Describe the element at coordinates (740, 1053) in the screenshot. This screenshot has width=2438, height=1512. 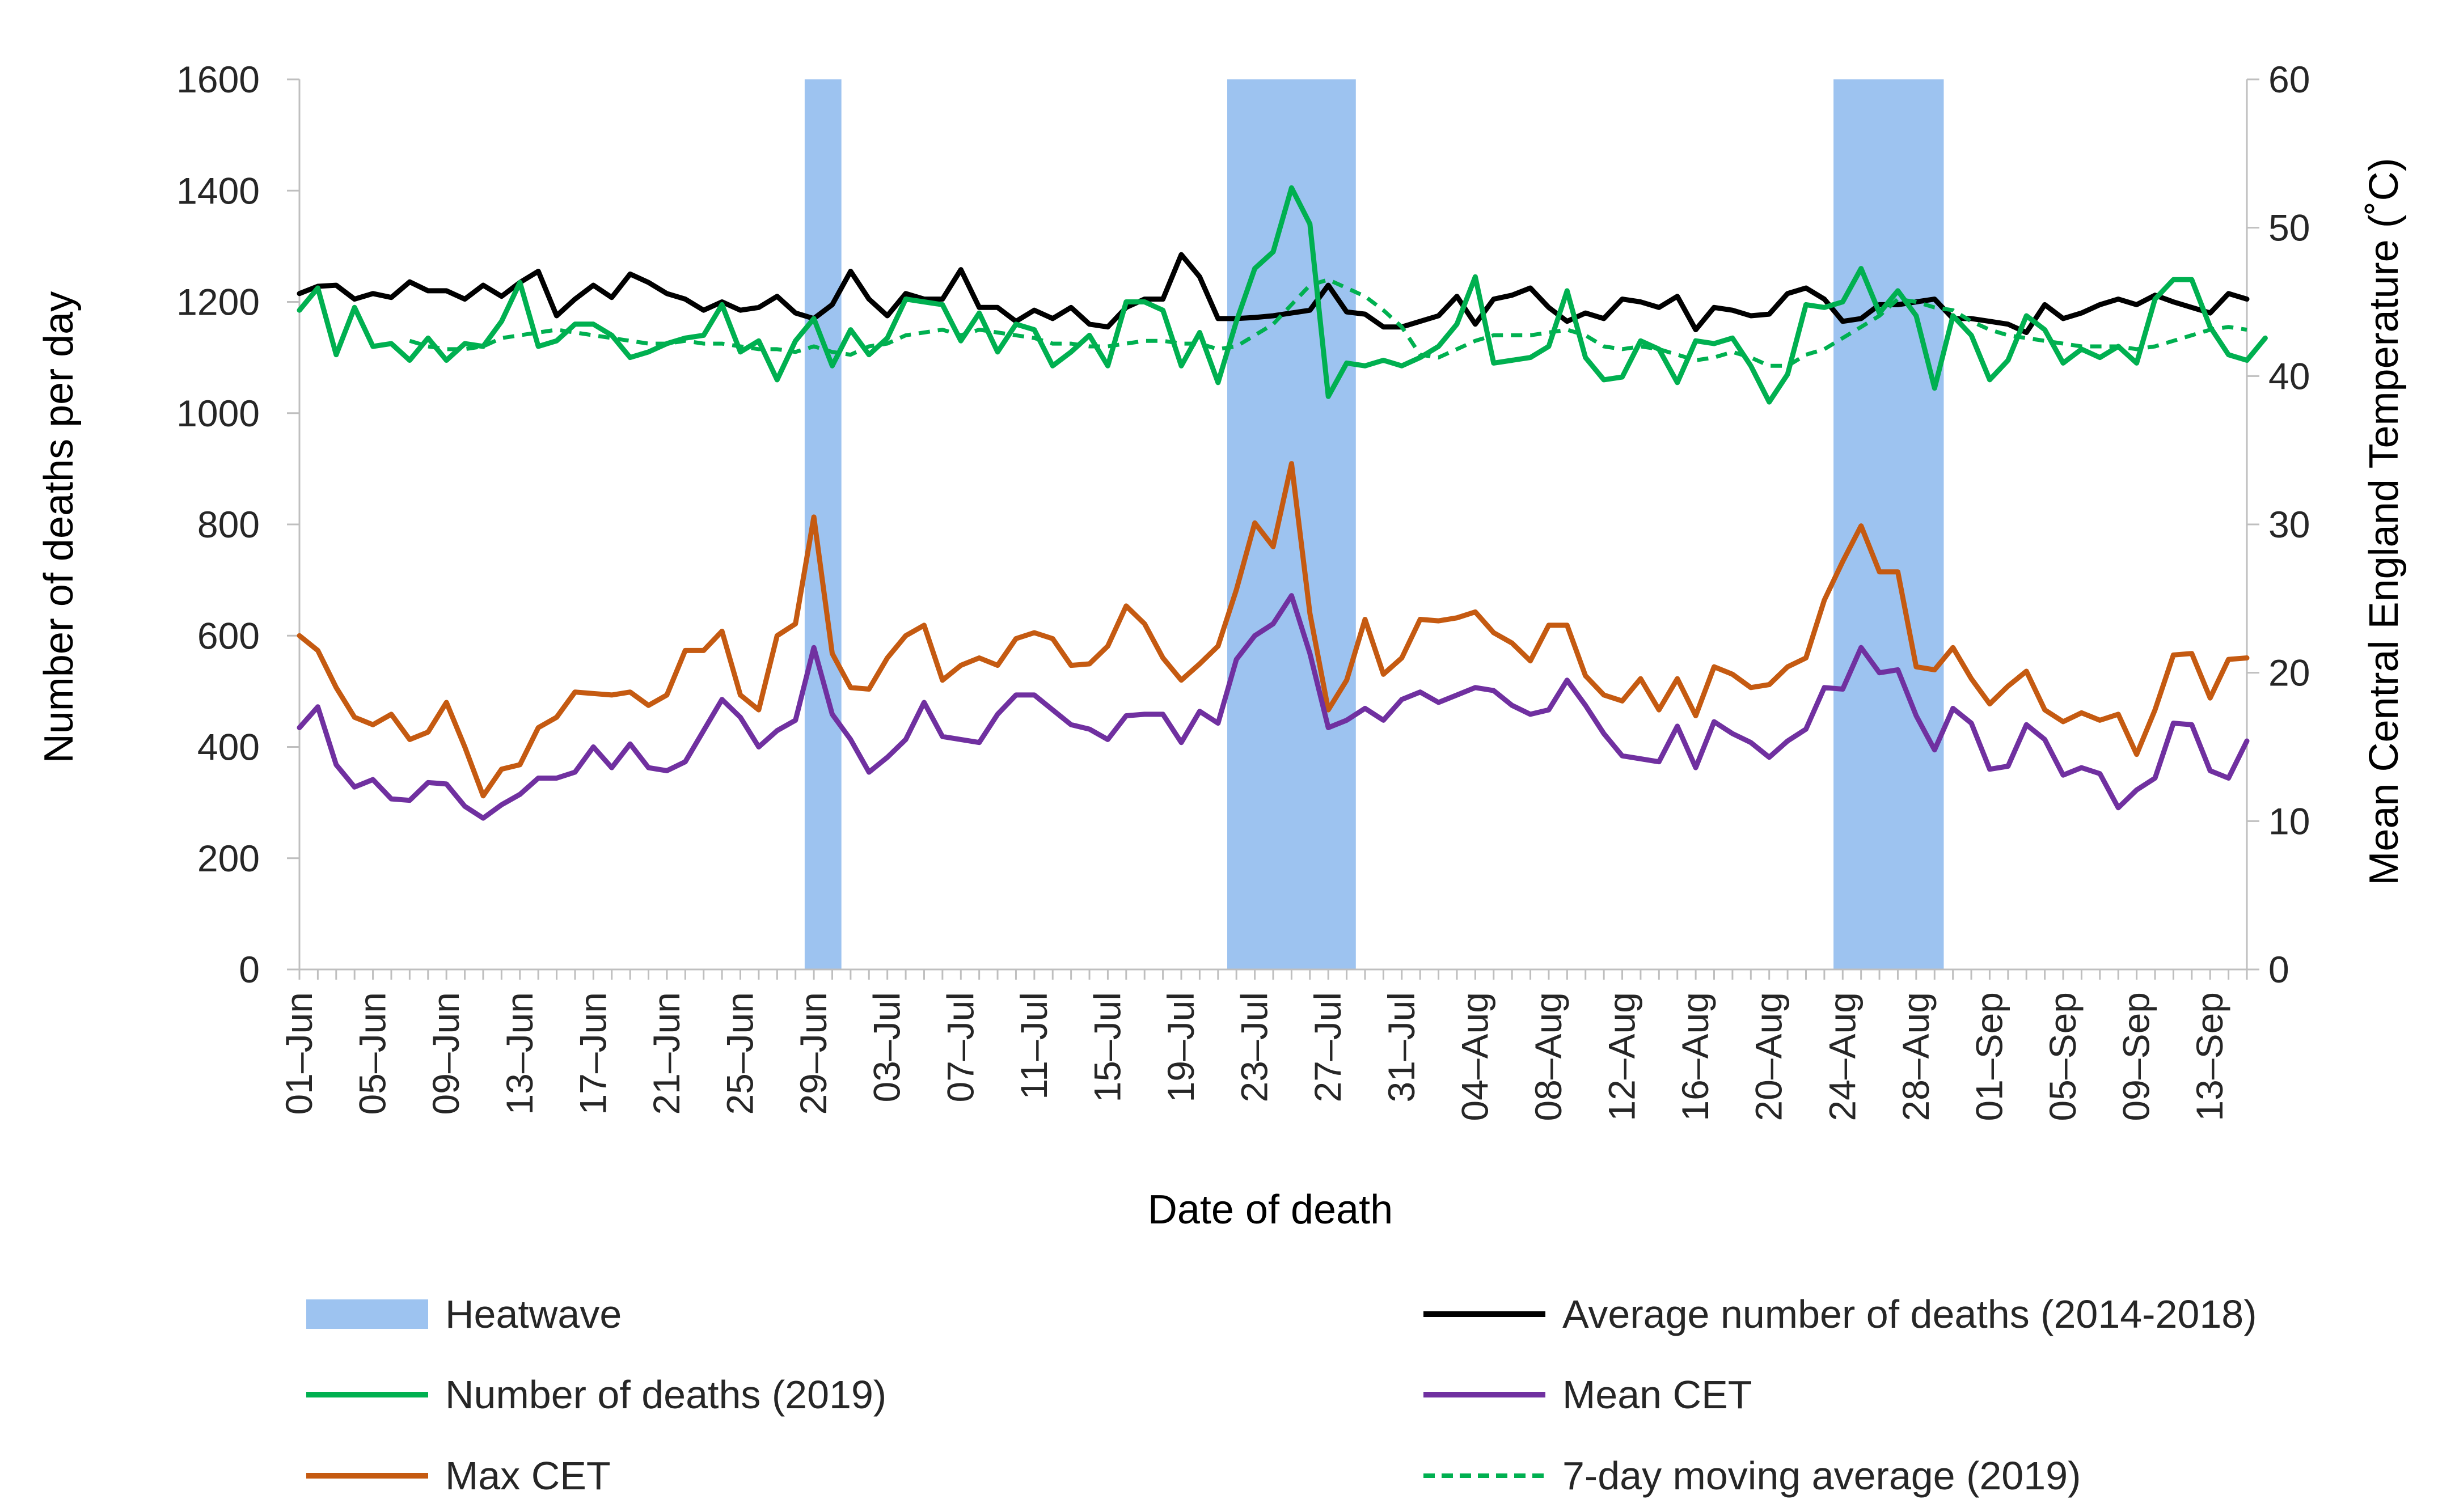
I see `x-tick-label: 25–Jun` at that location.